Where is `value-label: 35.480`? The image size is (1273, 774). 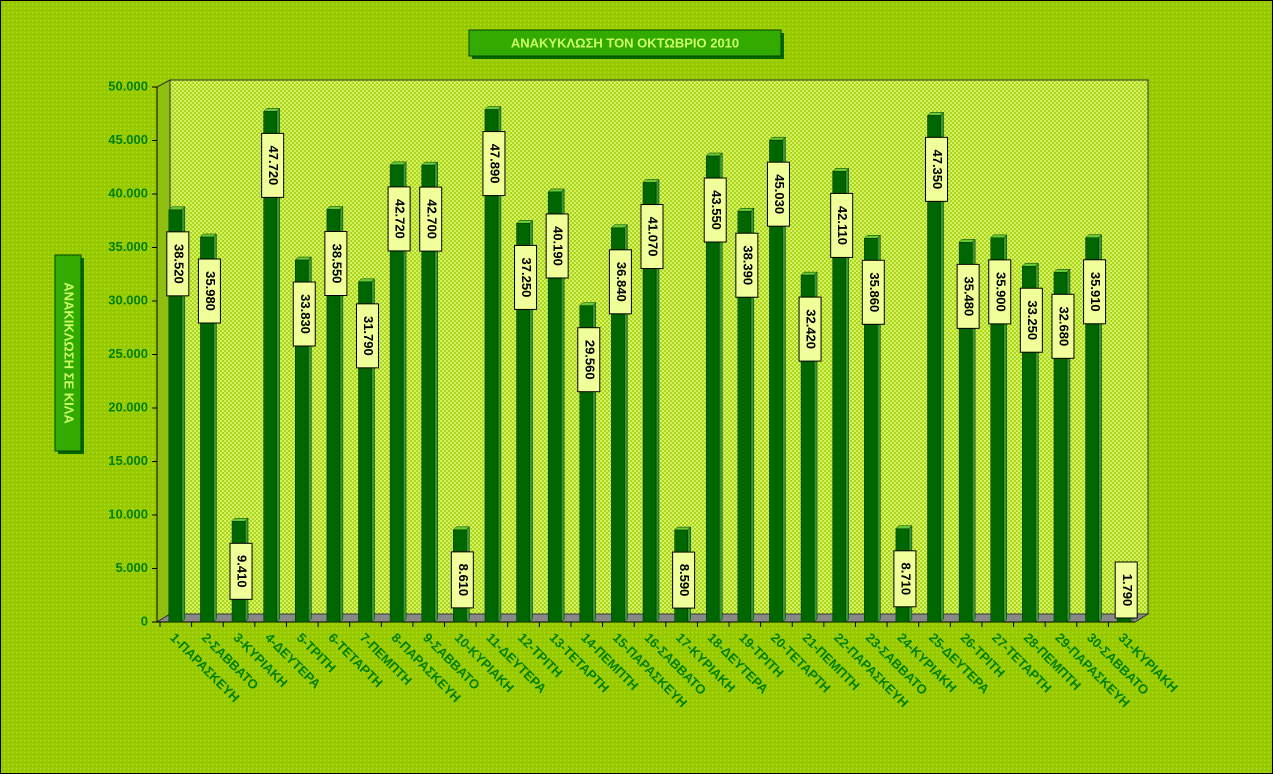 value-label: 35.480 is located at coordinates (969, 296).